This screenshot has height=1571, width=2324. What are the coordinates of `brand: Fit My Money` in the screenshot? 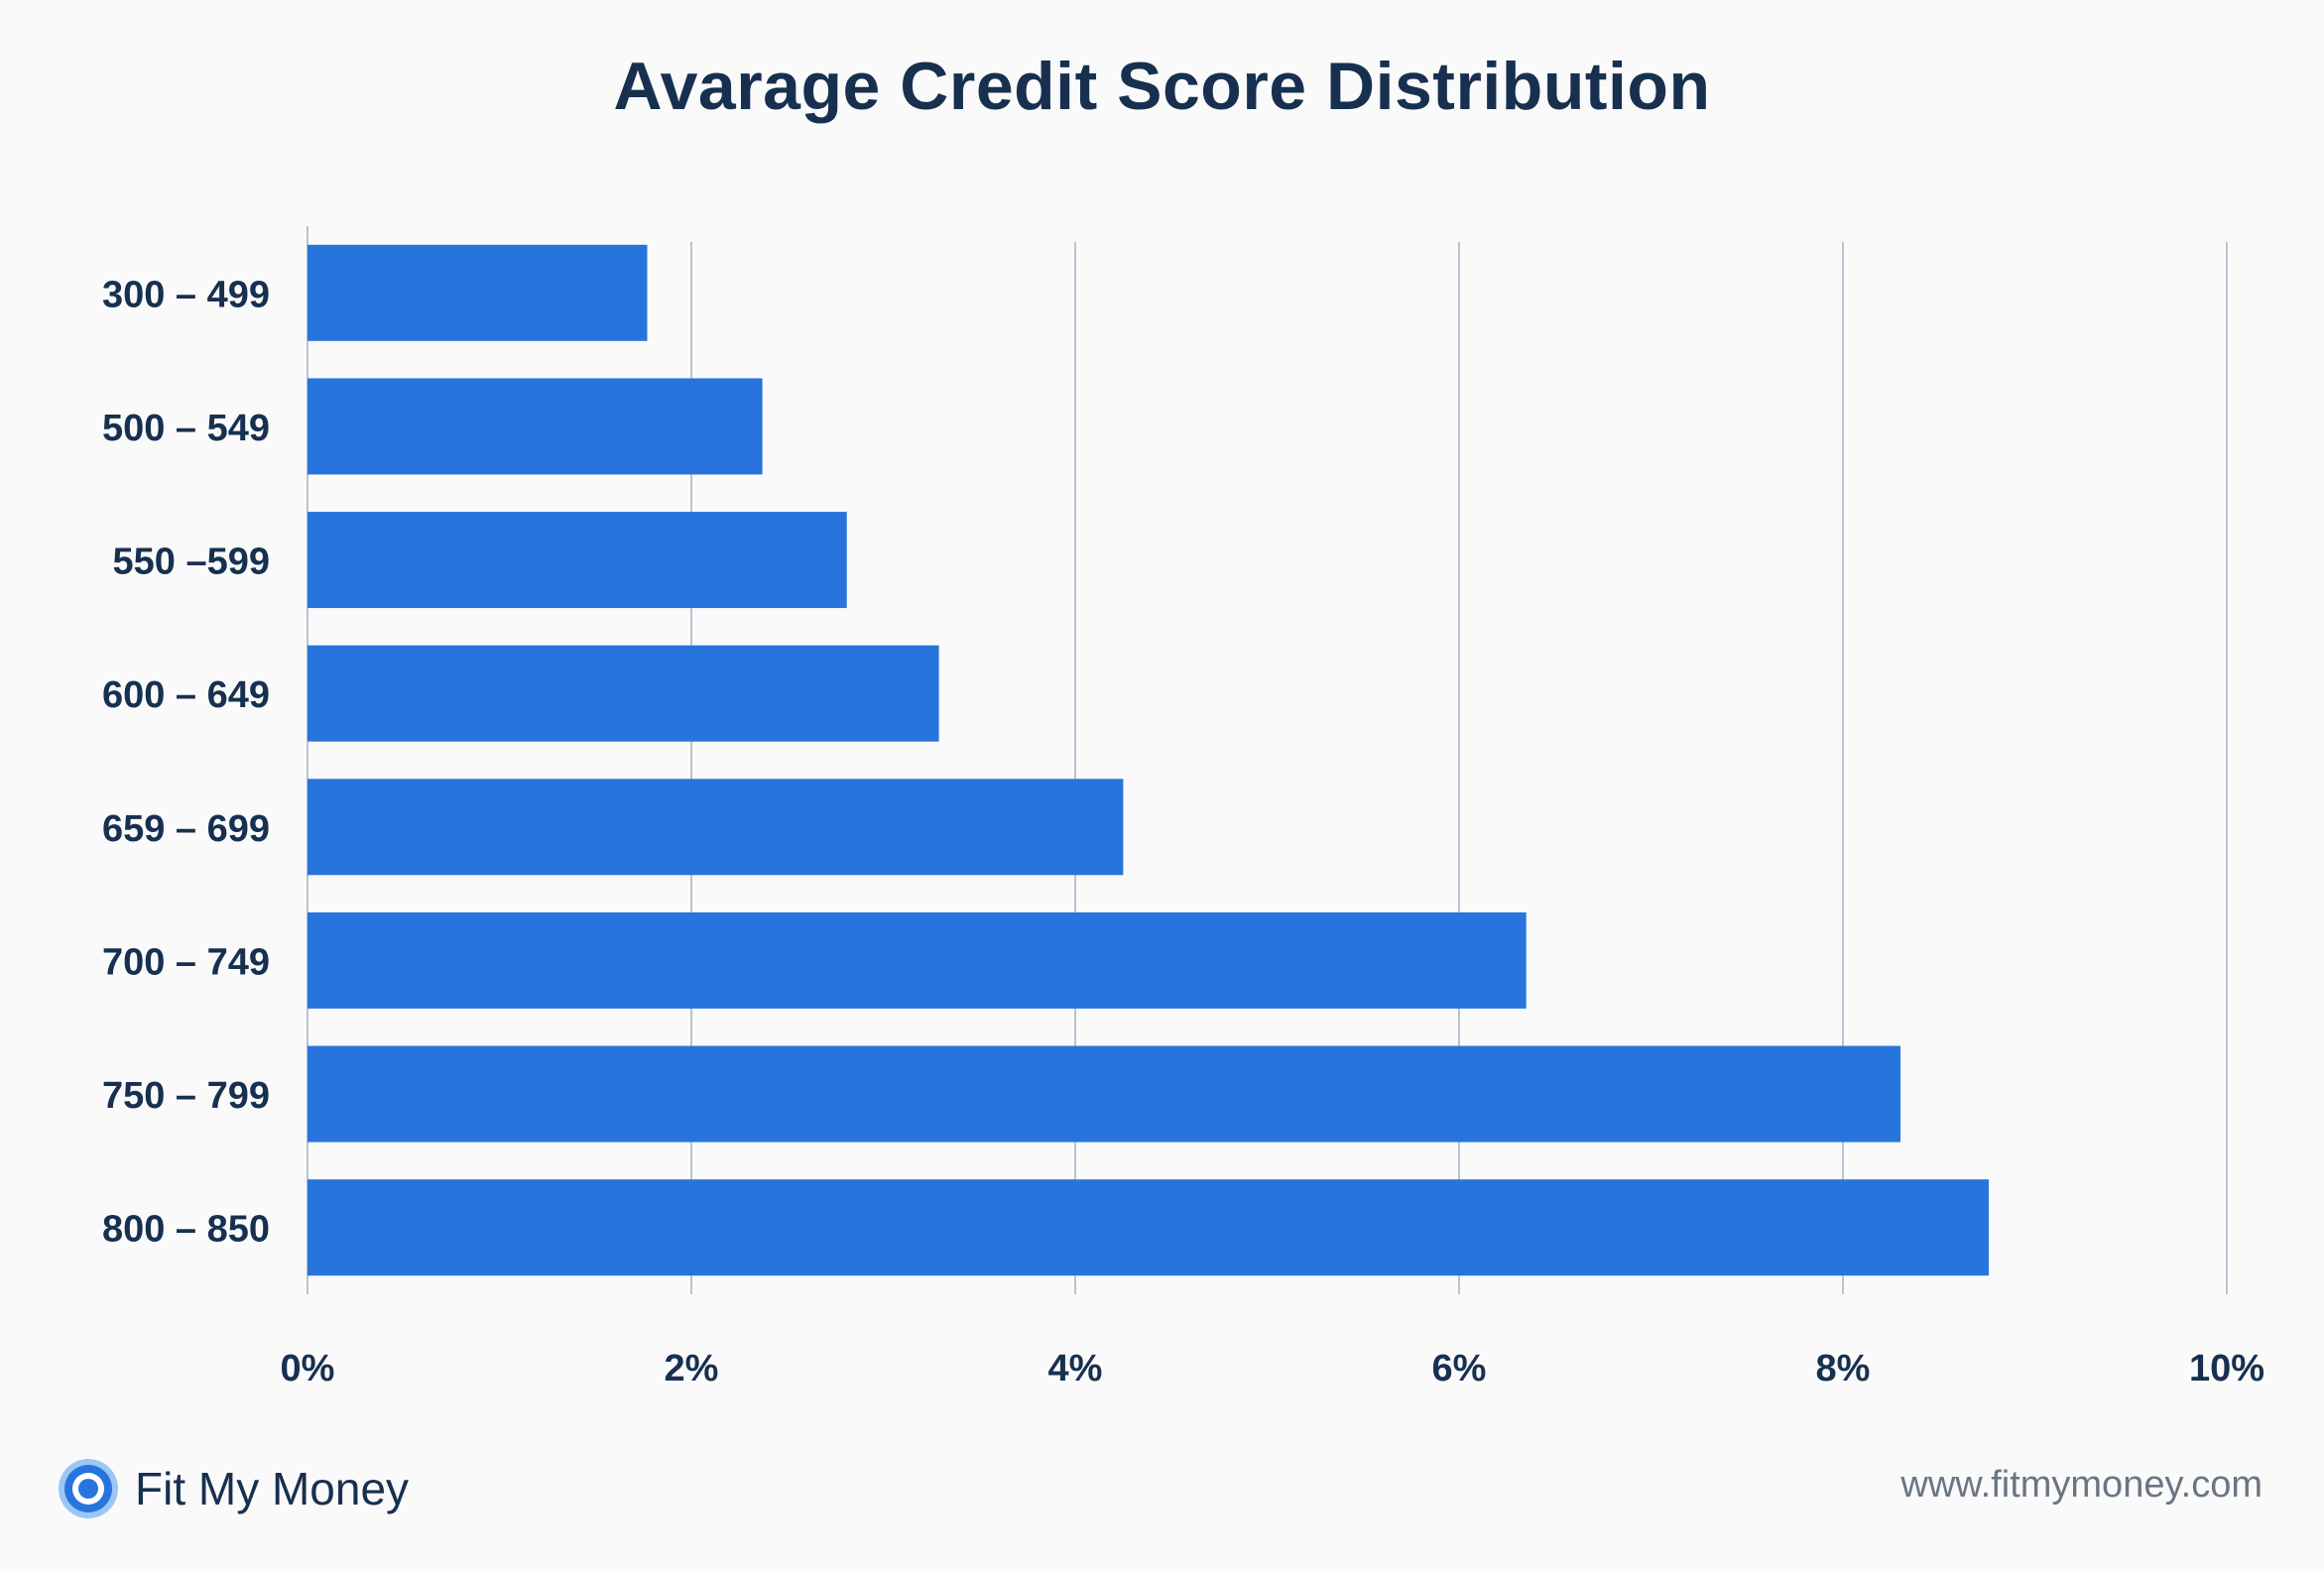 It's located at (233, 1488).